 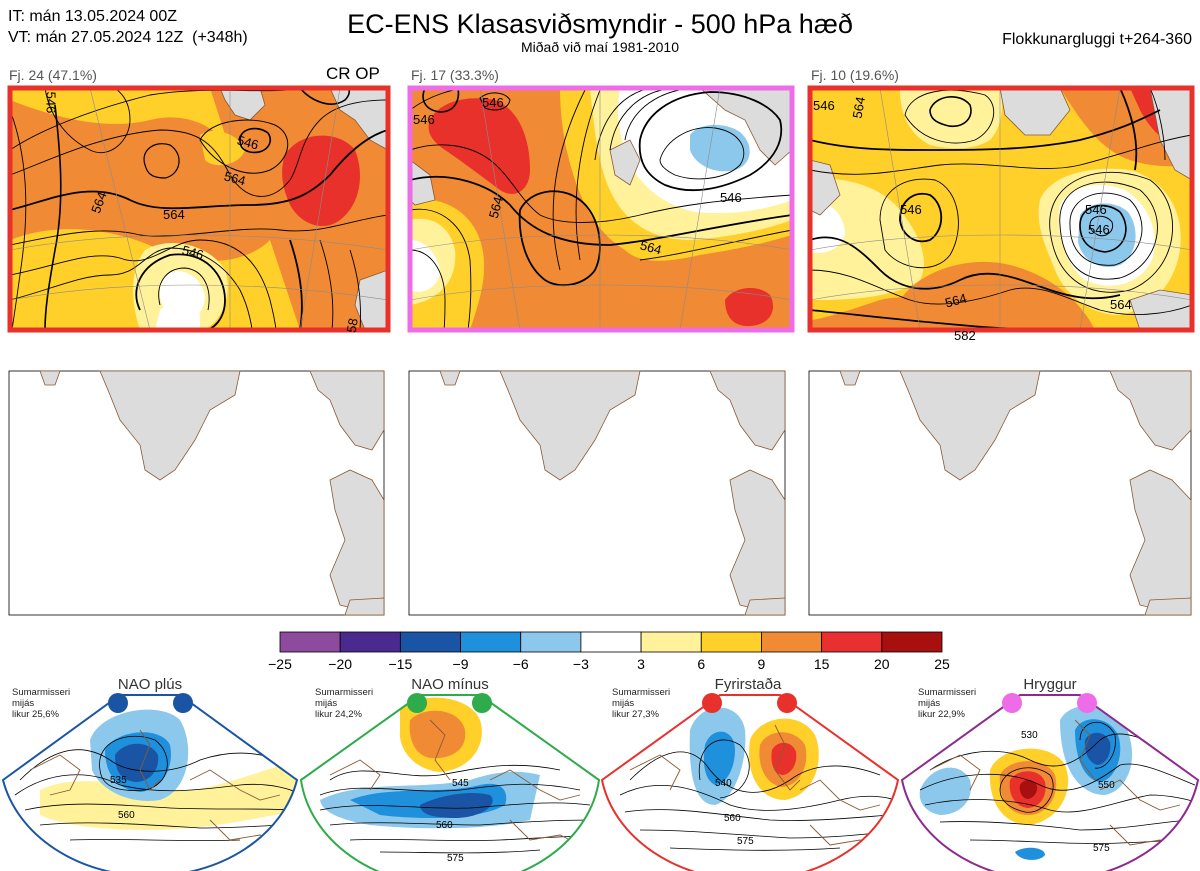 I want to click on cluster-3-label: Fj. 10 (19.6%), so click(x=855, y=75).